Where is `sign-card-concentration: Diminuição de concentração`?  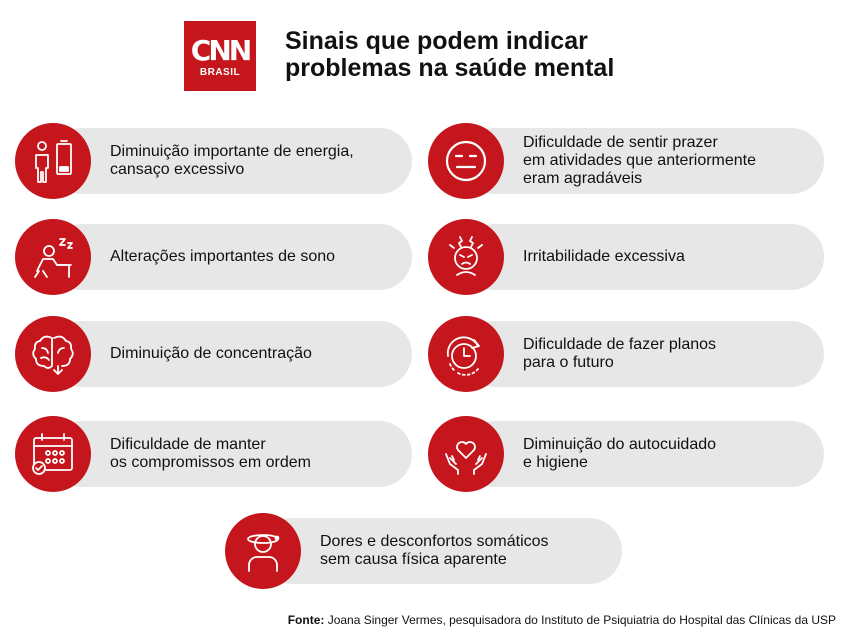 sign-card-concentration: Diminuição de concentração is located at coordinates (213, 354).